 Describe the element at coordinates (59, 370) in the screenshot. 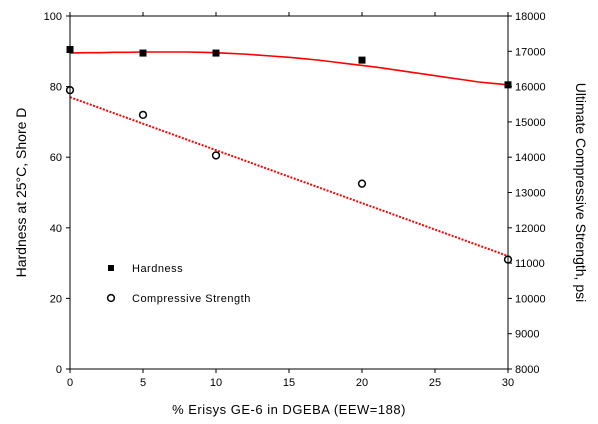

I see `left-y-tick-label: 0` at that location.